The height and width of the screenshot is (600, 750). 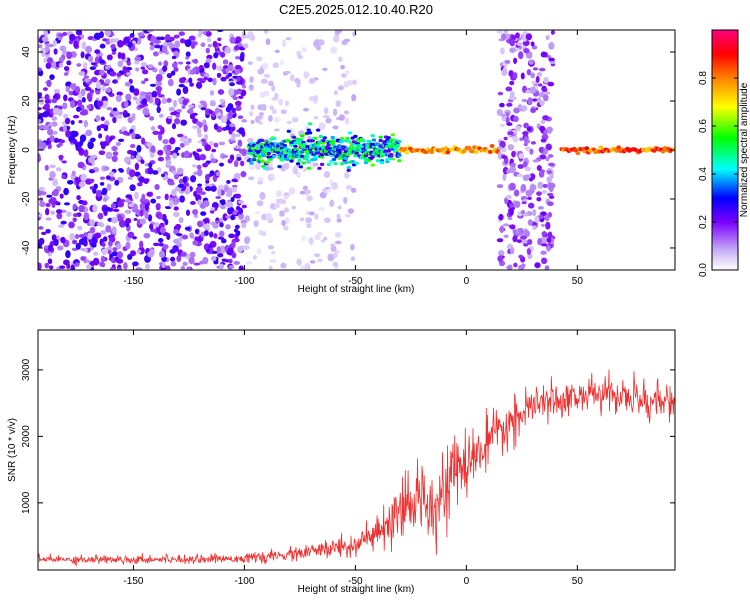 What do you see at coordinates (26, 101) in the screenshot?
I see `y-tick-label: 20` at bounding box center [26, 101].